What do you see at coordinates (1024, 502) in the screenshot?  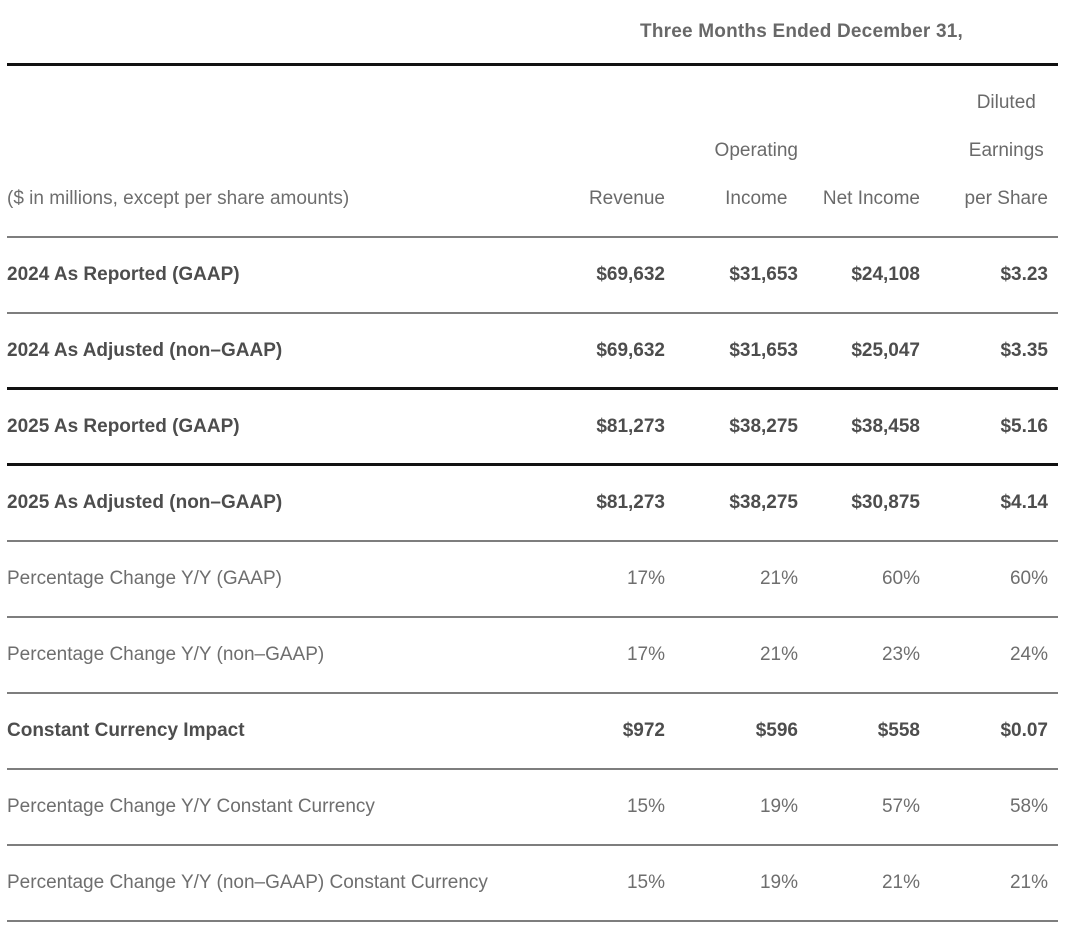 I see `cell-diluted-eps: $4.14` at bounding box center [1024, 502].